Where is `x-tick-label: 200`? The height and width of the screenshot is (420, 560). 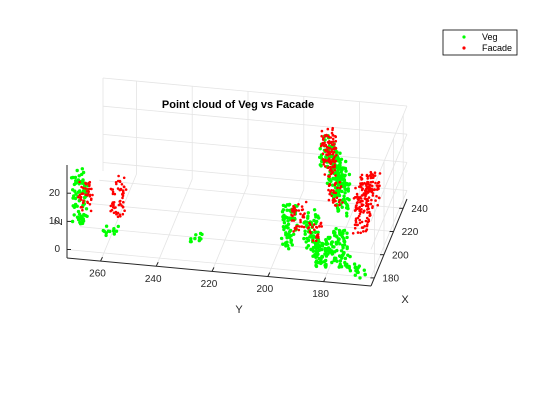
x-tick-label: 200 is located at coordinates (400, 255).